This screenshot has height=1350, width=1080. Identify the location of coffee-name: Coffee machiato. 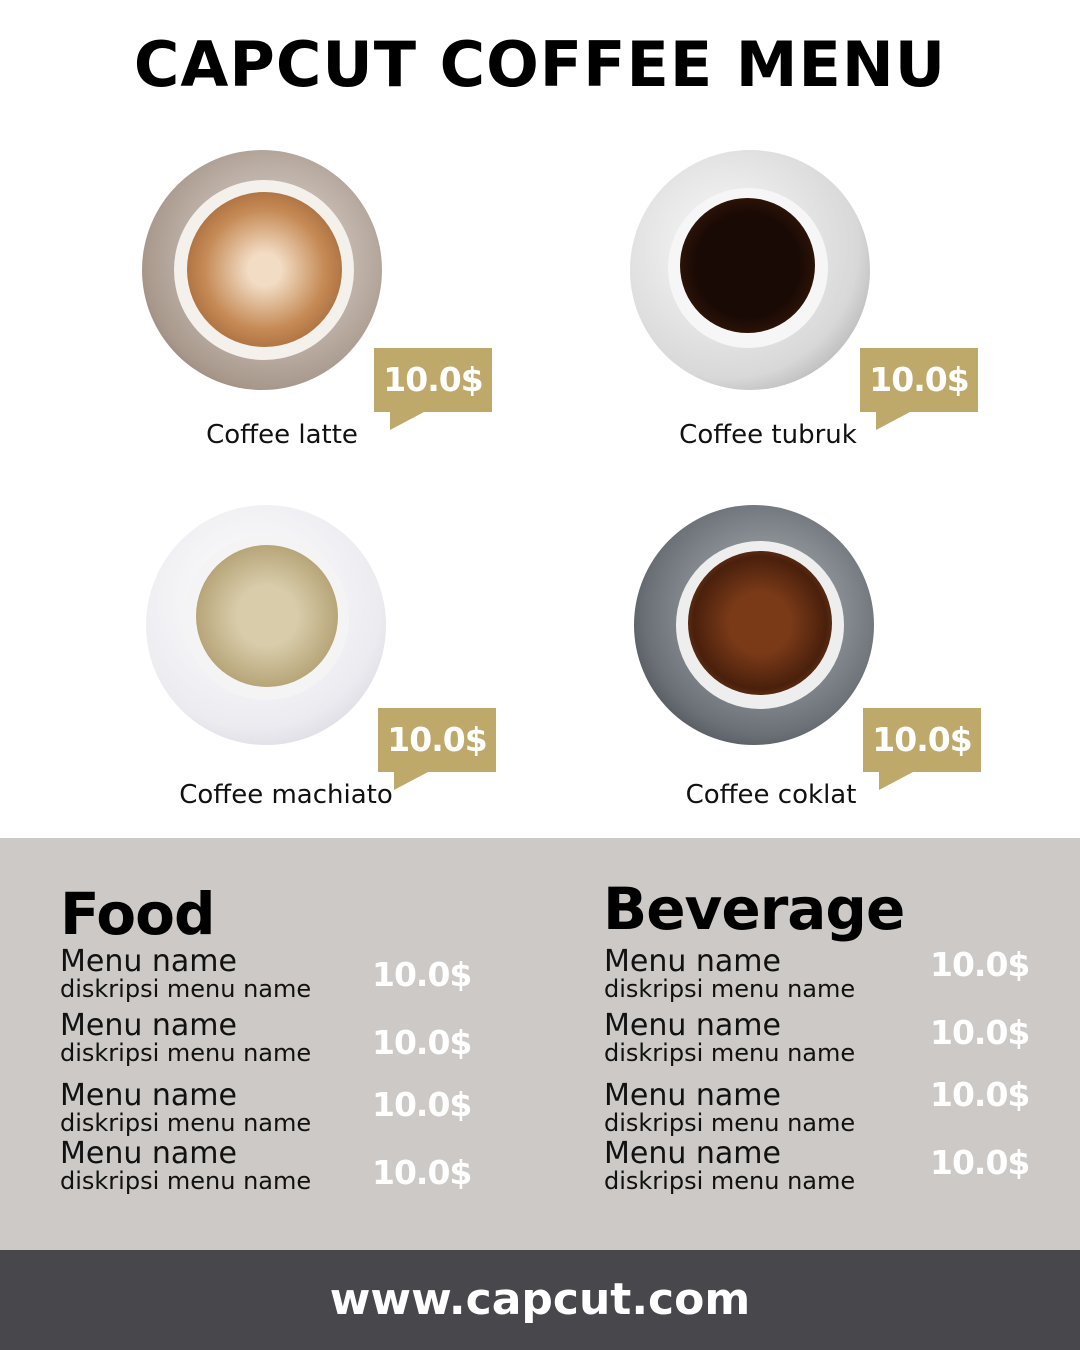
(286, 795).